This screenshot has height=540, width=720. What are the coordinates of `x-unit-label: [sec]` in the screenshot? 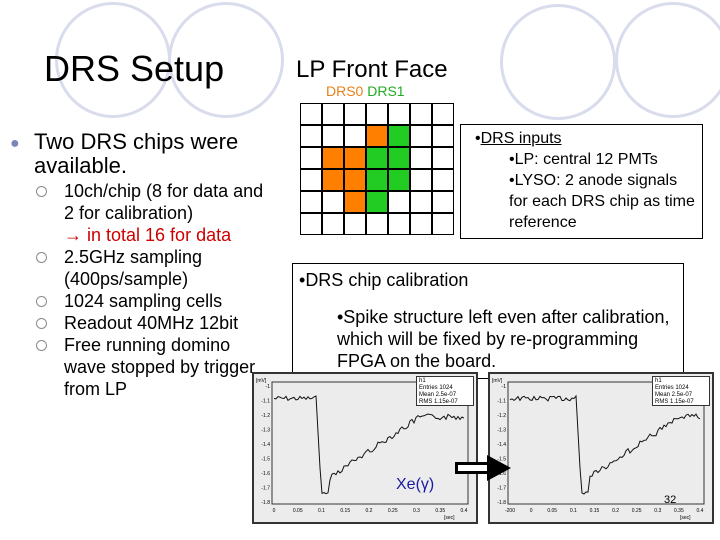 It's located at (685, 518).